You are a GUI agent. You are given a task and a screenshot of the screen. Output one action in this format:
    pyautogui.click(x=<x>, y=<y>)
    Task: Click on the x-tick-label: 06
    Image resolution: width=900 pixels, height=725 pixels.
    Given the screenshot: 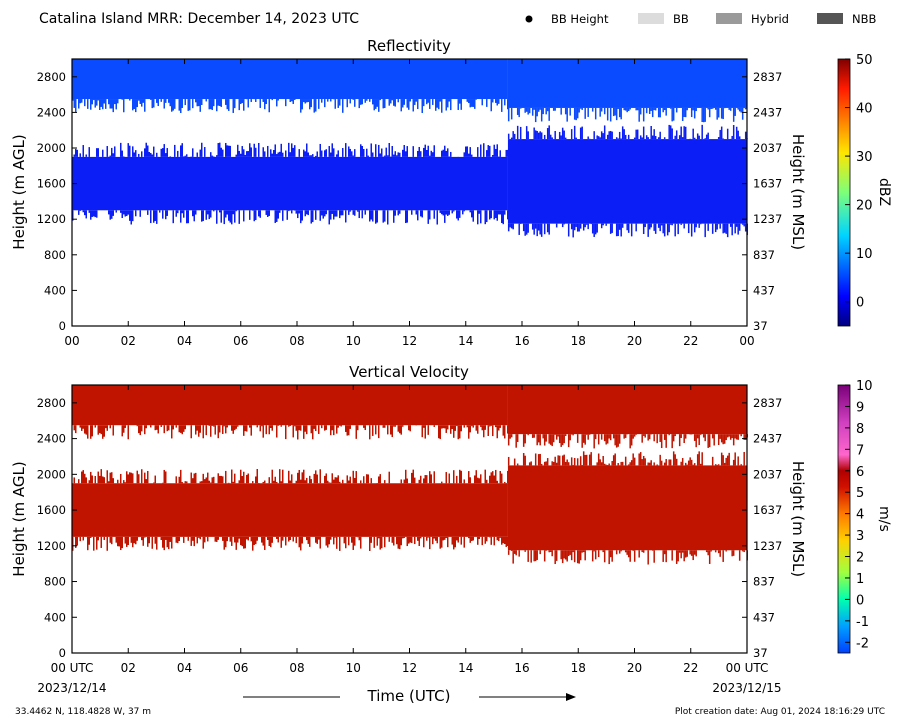 What is the action you would take?
    pyautogui.click(x=240, y=668)
    